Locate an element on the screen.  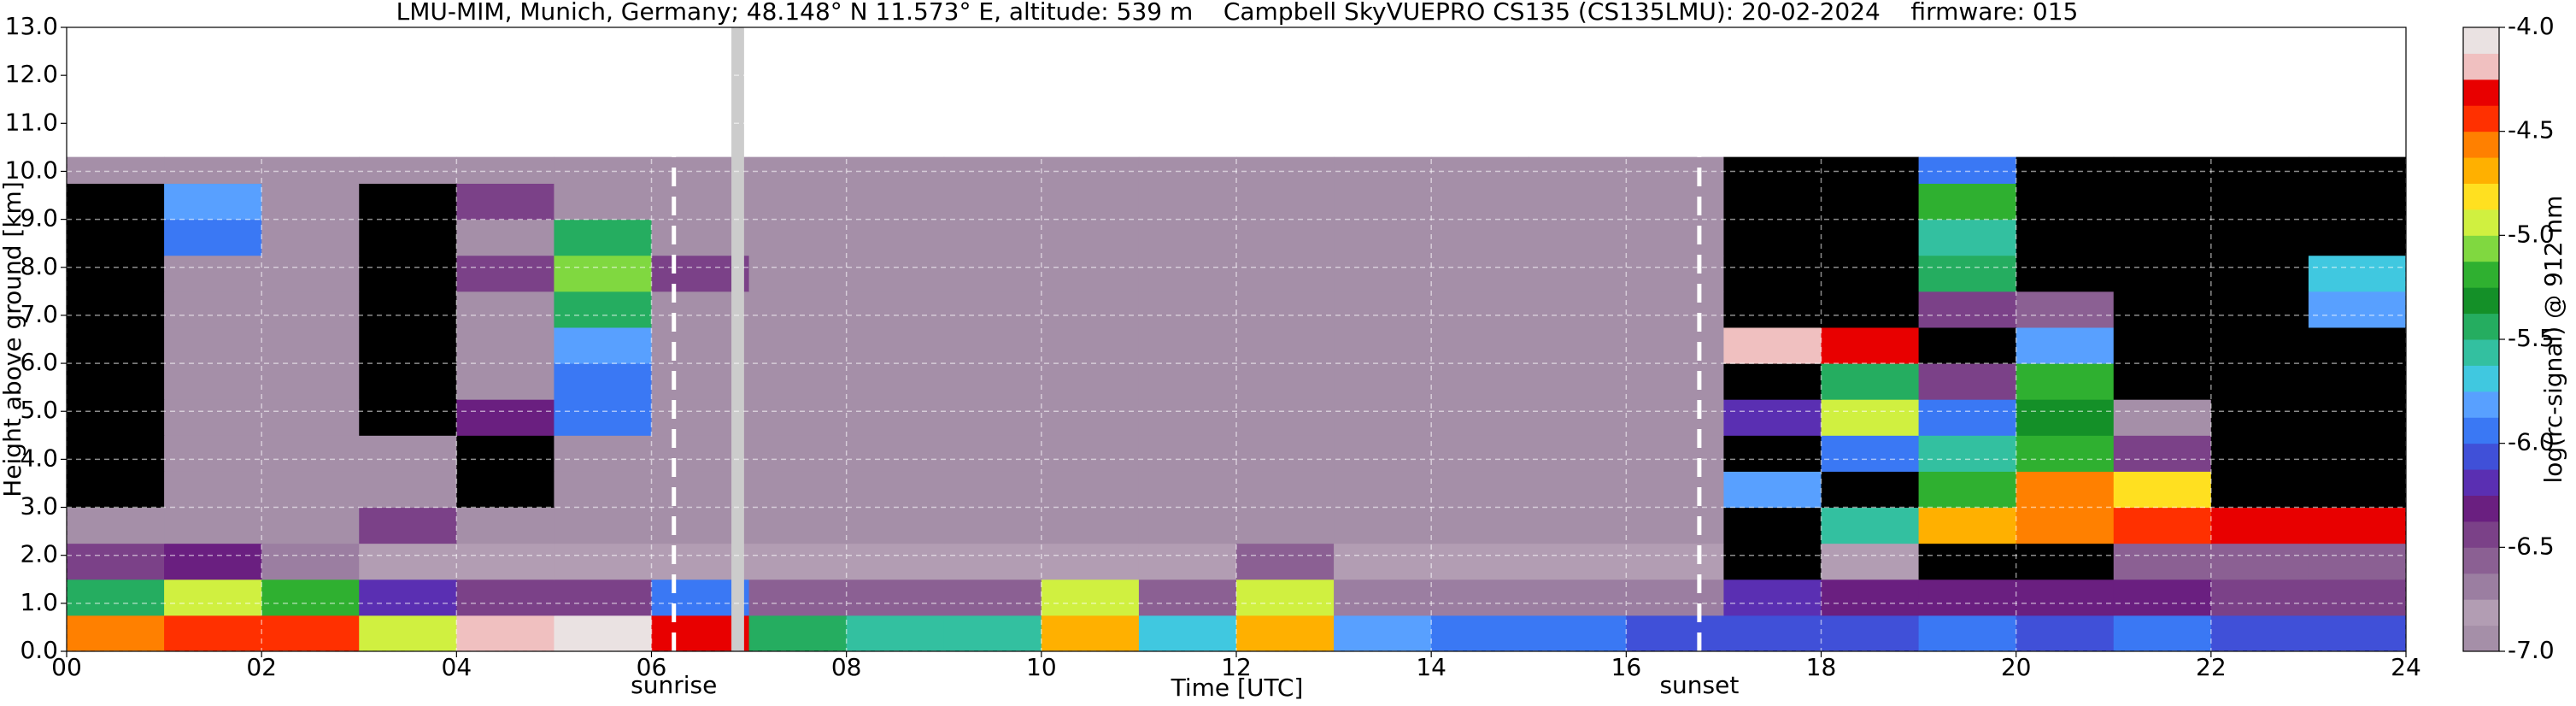
y-tick-label: 6.0 is located at coordinates (39, 362).